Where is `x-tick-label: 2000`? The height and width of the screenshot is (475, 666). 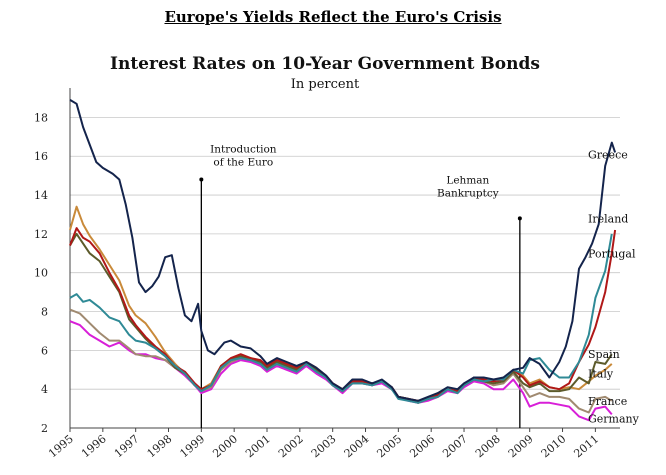
x-tick-label: 2000 is located at coordinates (225, 446).